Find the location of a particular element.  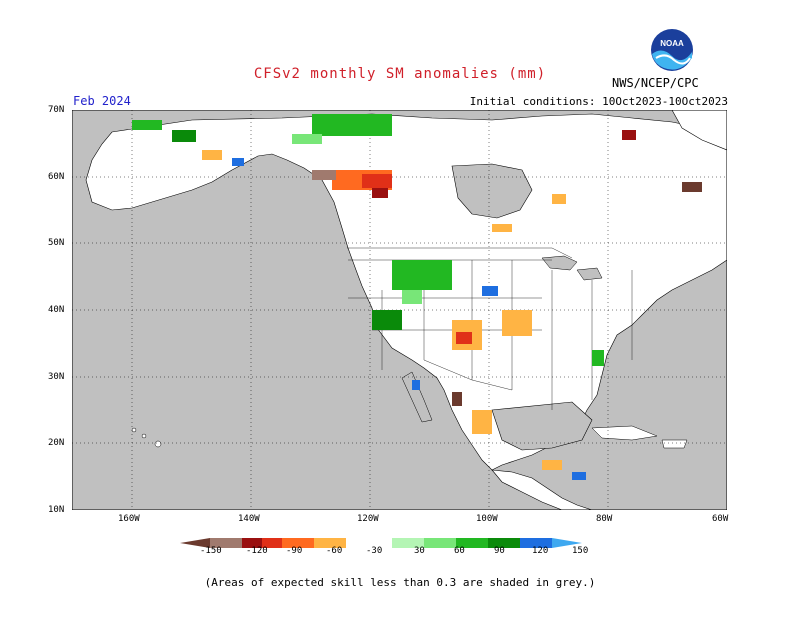

legend-label: 30 is located at coordinates (419, 551).